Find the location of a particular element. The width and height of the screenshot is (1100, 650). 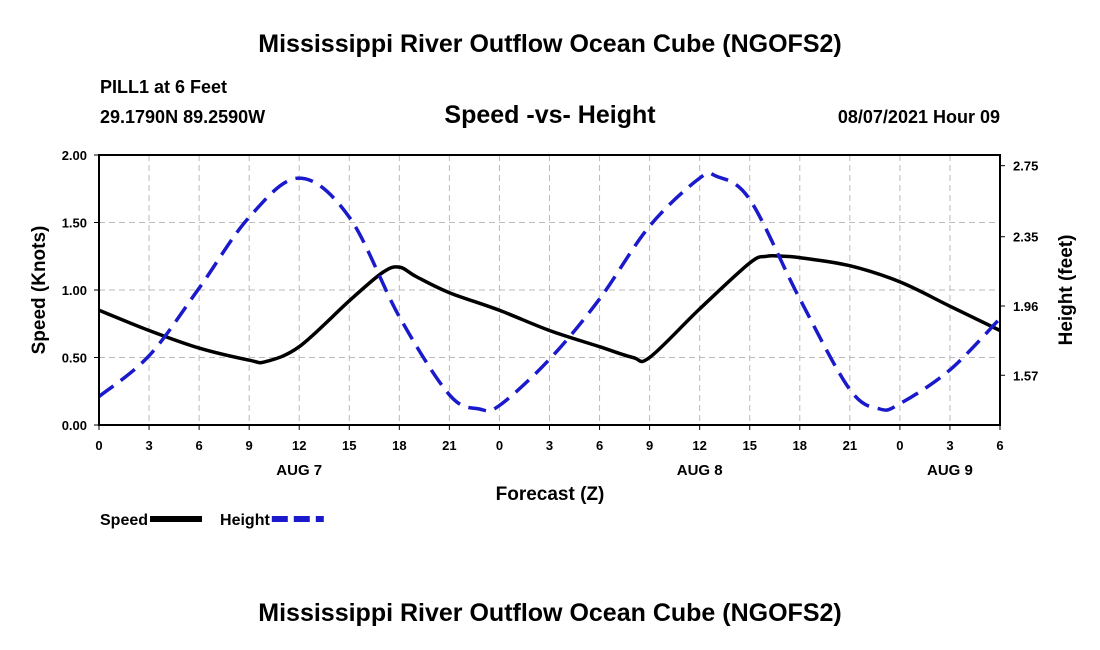

y-tick-label: 0.50 is located at coordinates (74, 358).